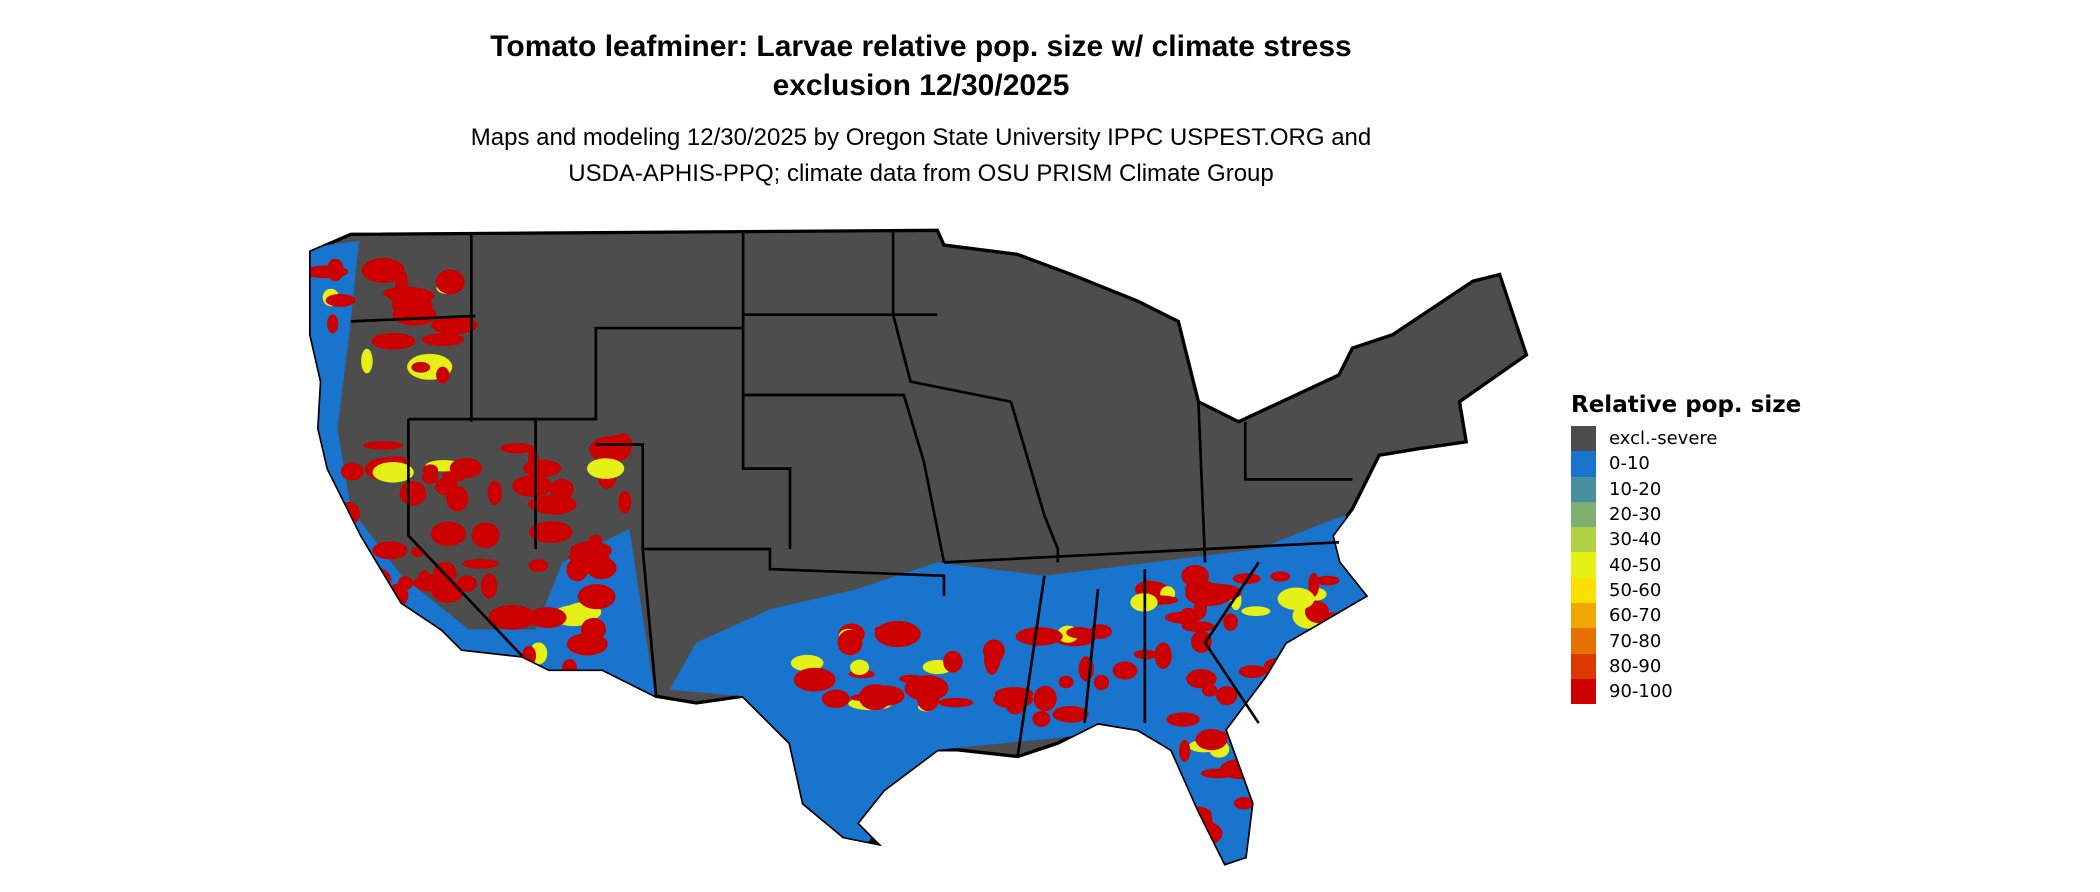 Image resolution: width=2100 pixels, height=892 pixels. Describe the element at coordinates (1641, 692) in the screenshot. I see `legend-label: 90-100` at that location.